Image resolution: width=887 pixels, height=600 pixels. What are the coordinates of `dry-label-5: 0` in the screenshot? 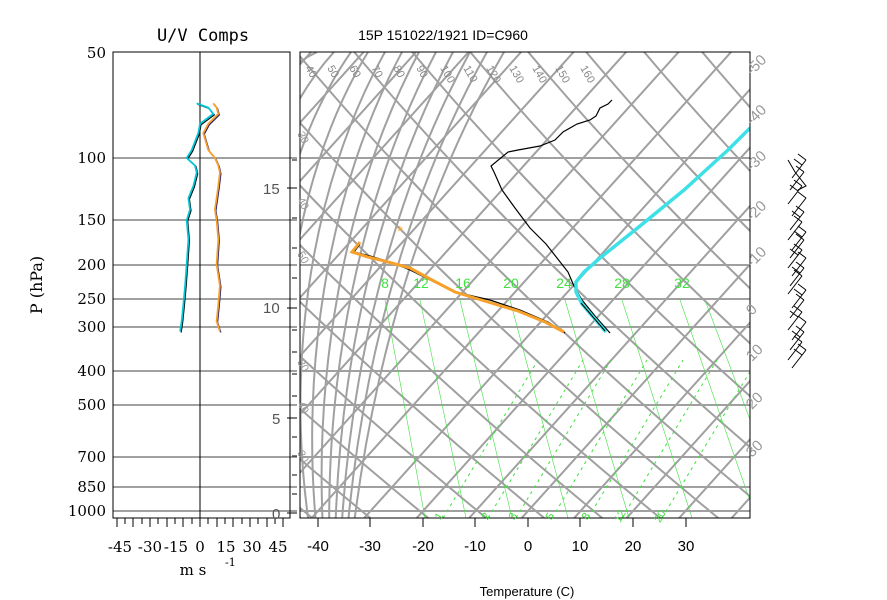 It's located at (752, 310).